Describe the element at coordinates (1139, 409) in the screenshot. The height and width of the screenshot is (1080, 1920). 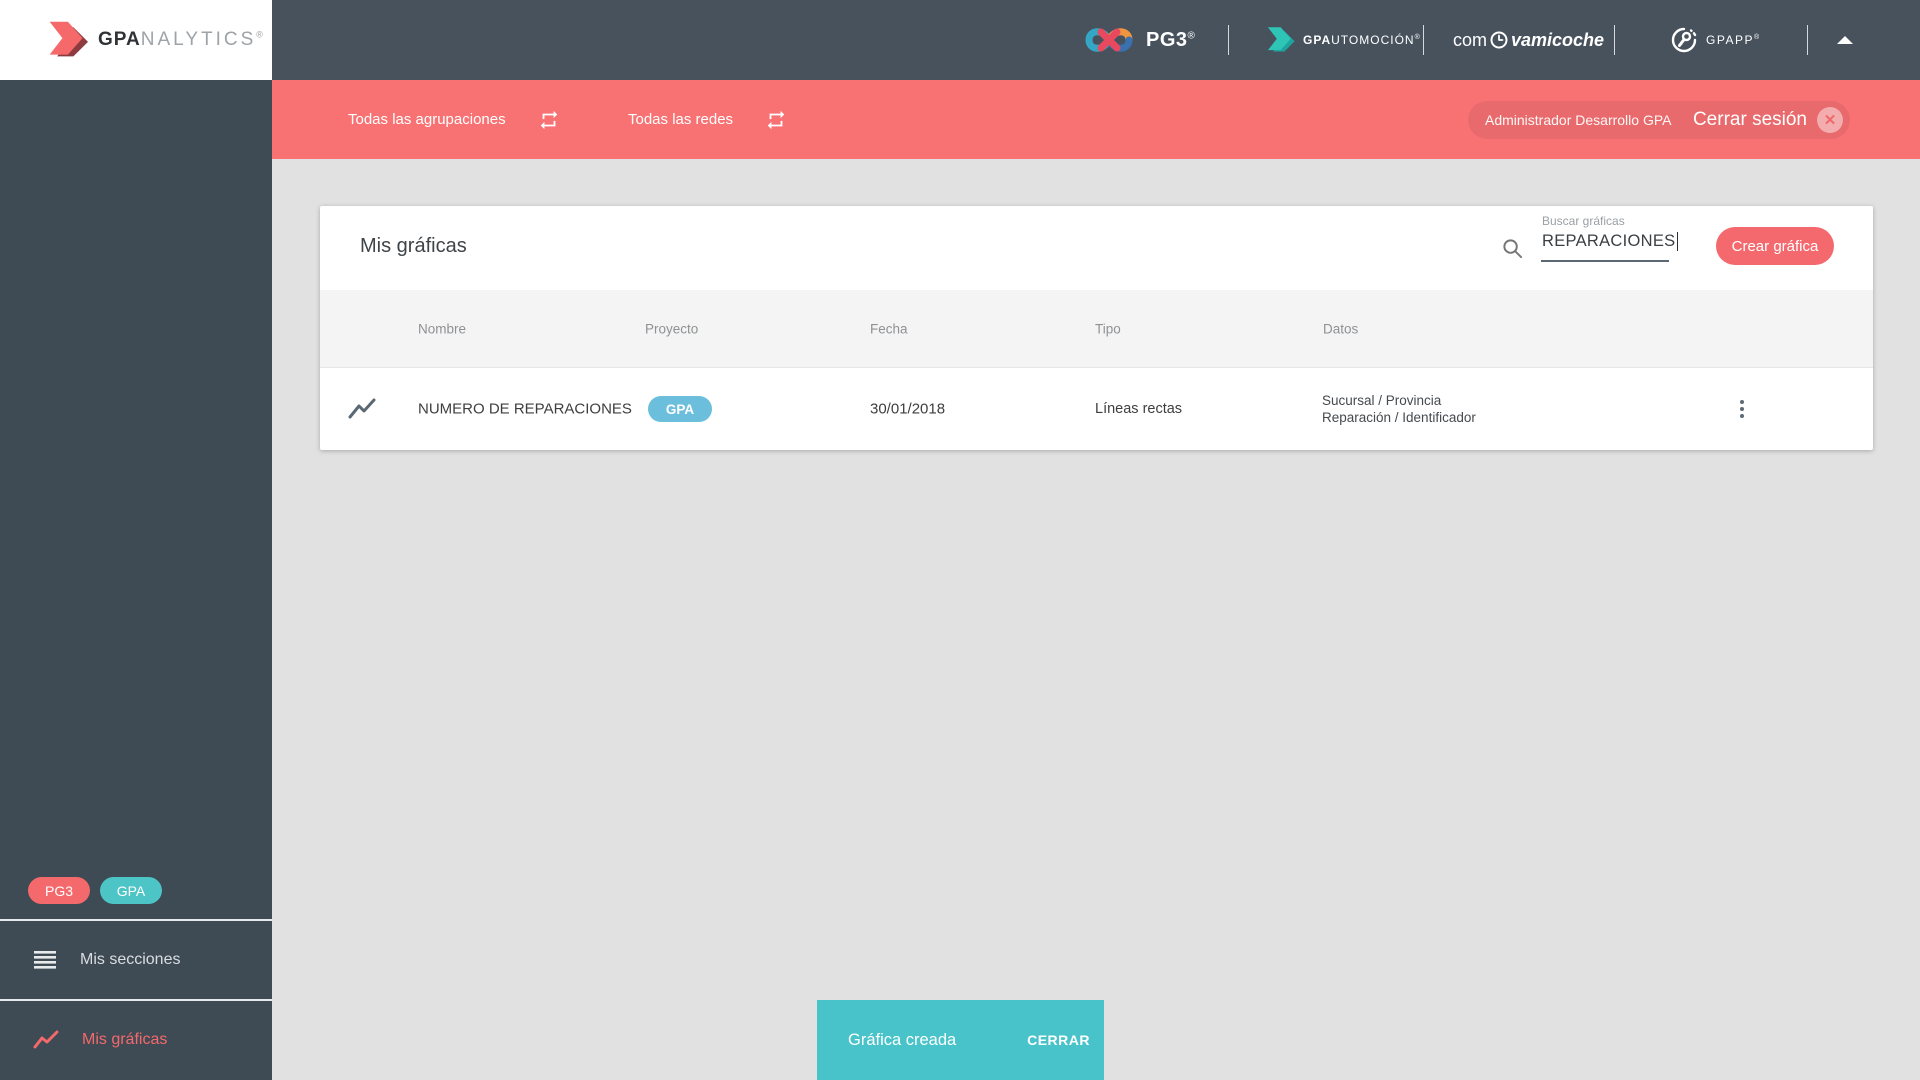
I see `cell-tipo: Líneas rectas` at that location.